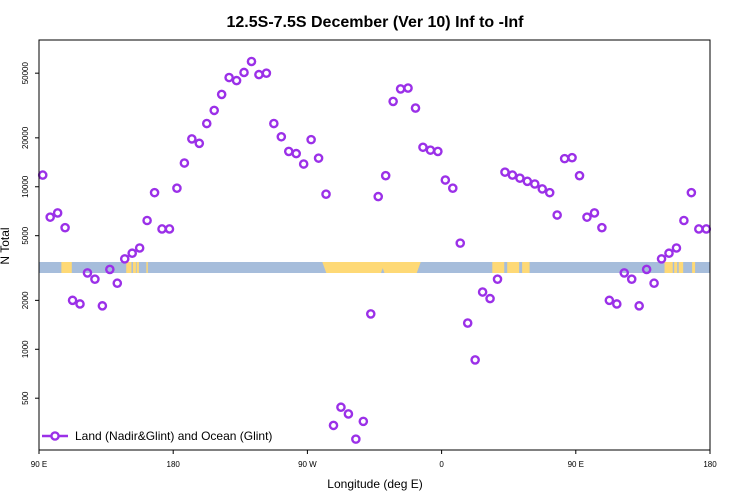 The height and width of the screenshot is (500, 750). Describe the element at coordinates (441, 464) in the screenshot. I see `x-tick-label: 0` at that location.